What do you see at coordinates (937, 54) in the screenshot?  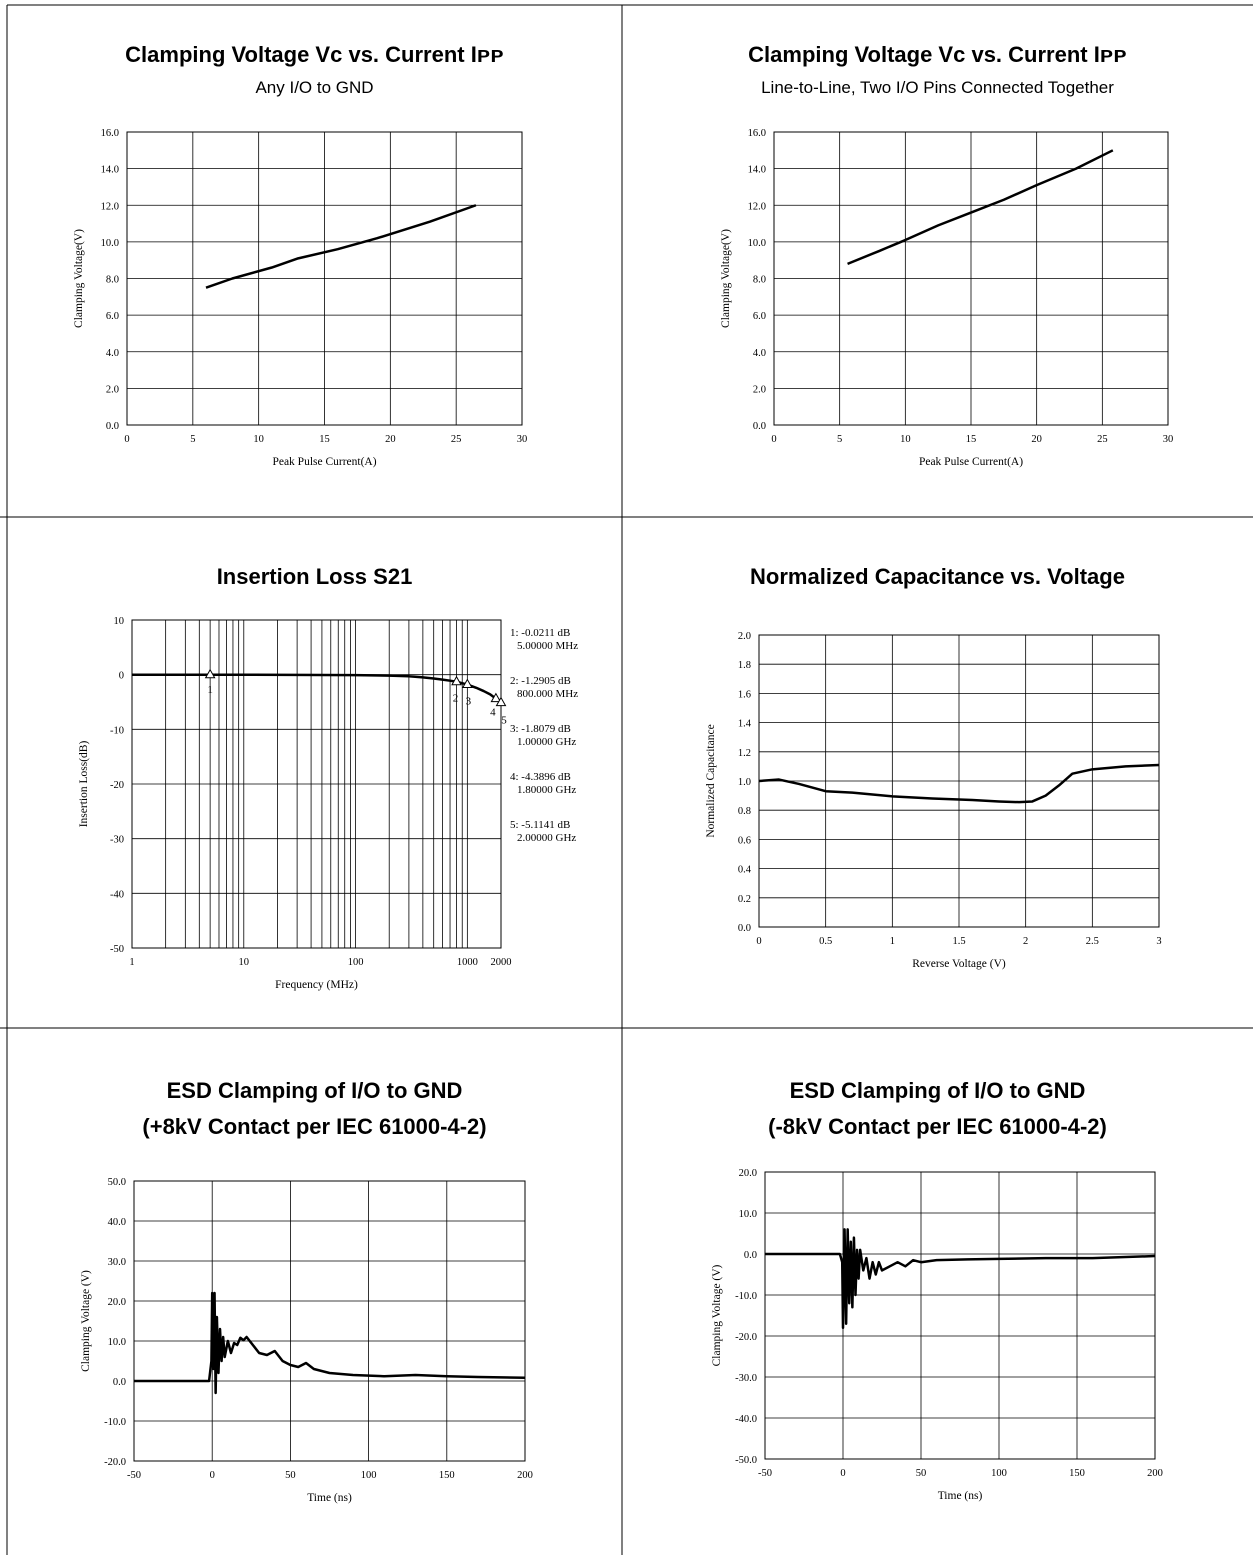 I see `chart-title: Clamping Voltage Vᴄ vs. Current Iᴘᴘ` at bounding box center [937, 54].